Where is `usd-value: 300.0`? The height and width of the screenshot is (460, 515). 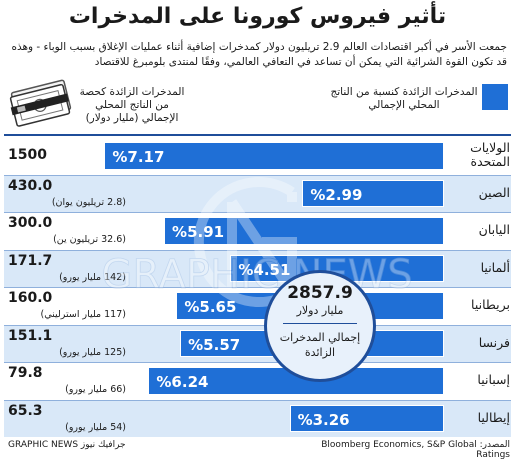 usd-value: 300.0 is located at coordinates (30, 223).